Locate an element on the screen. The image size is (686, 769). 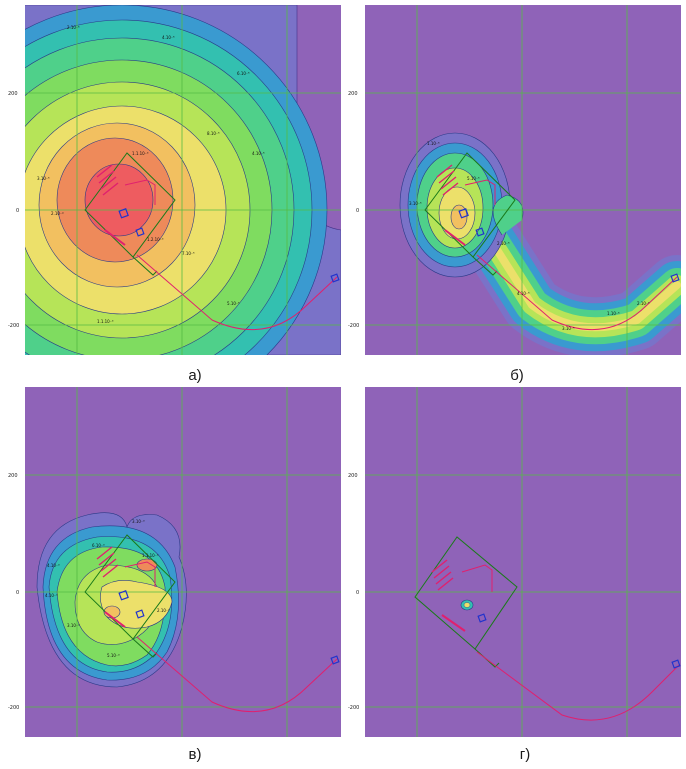
caption-v: в) is located at coordinates (195, 754).